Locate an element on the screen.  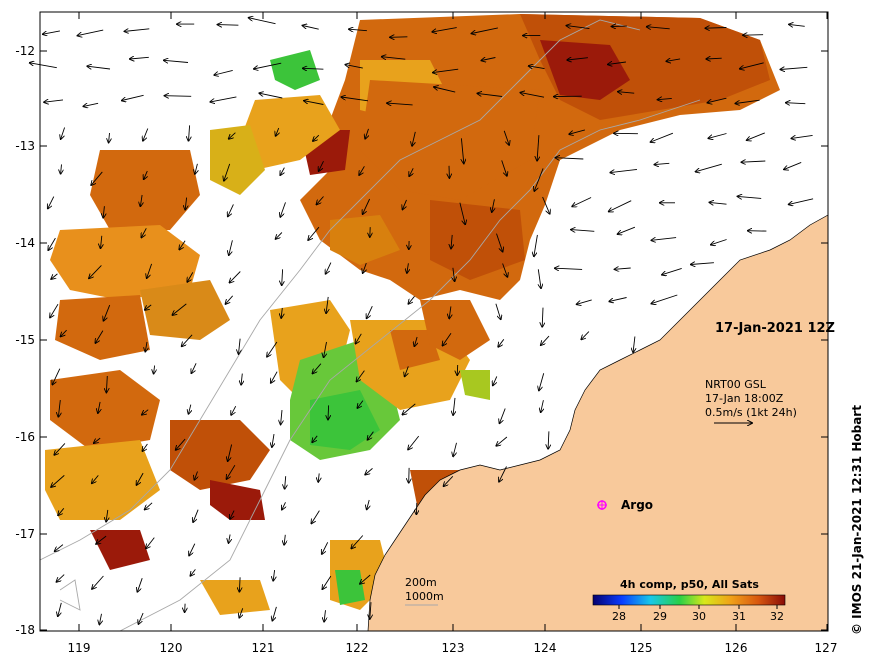
x-tick: 127 is located at coordinates (826, 333).